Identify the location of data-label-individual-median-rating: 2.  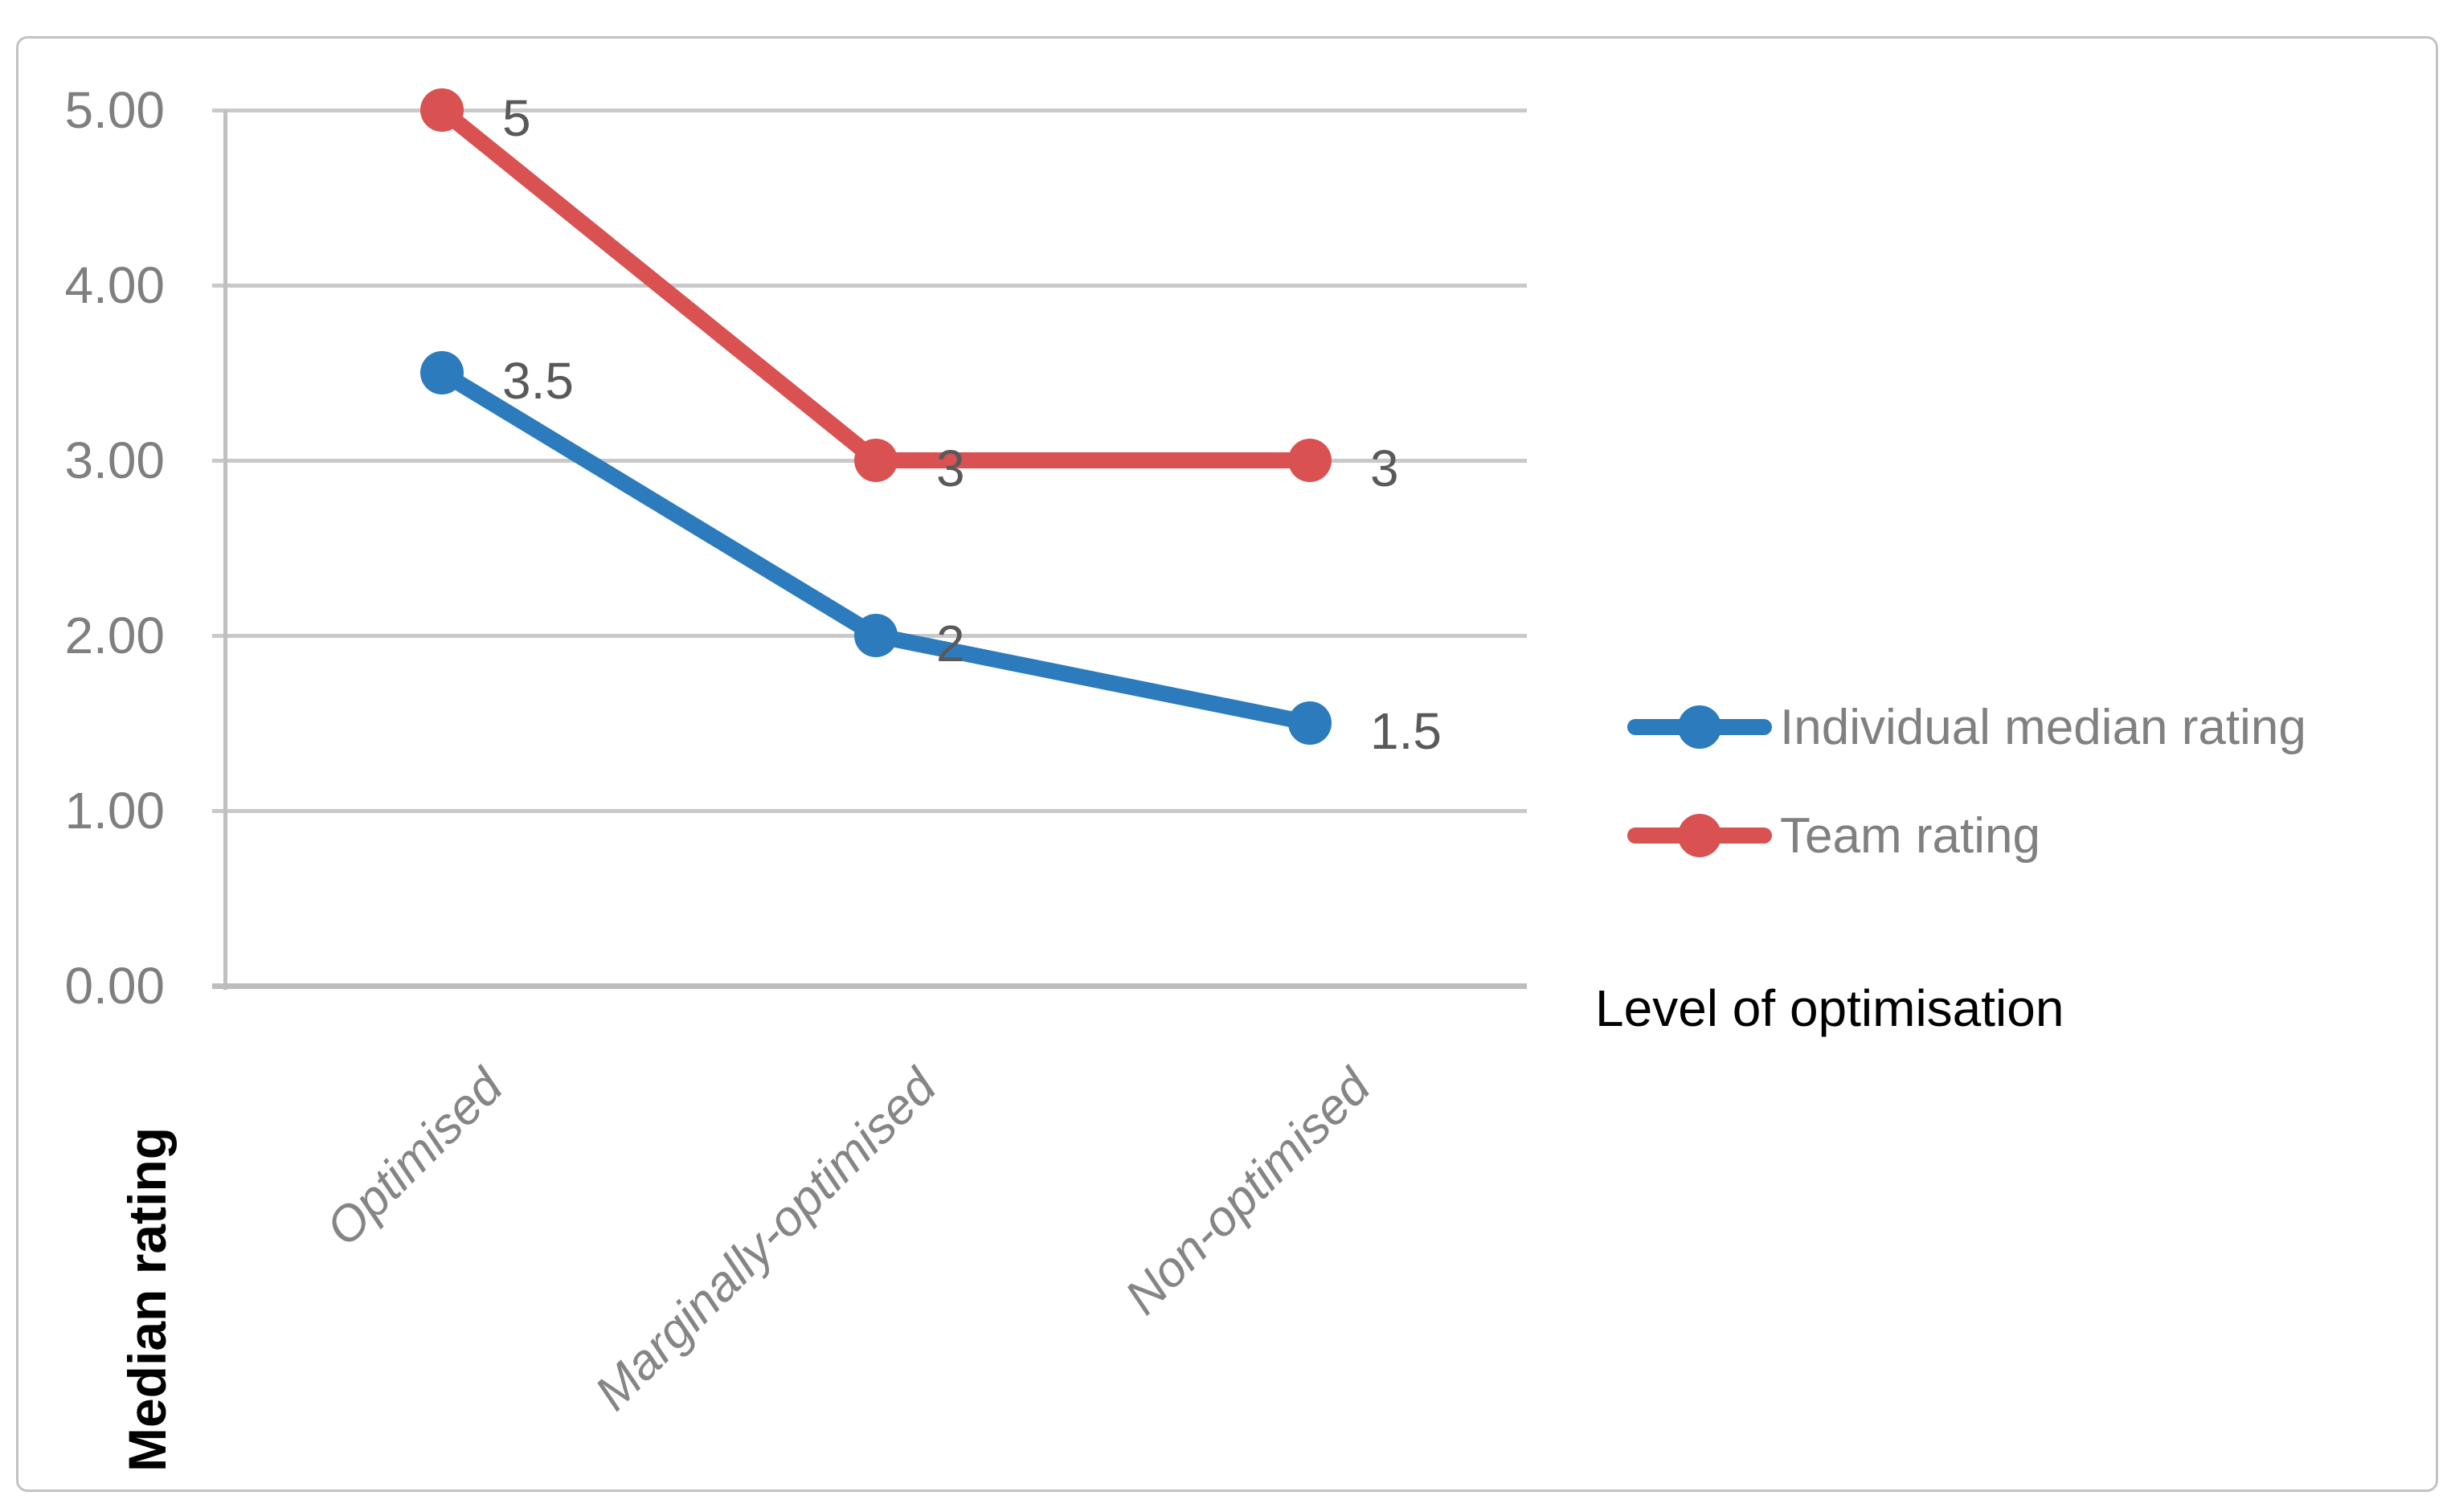
(951, 643).